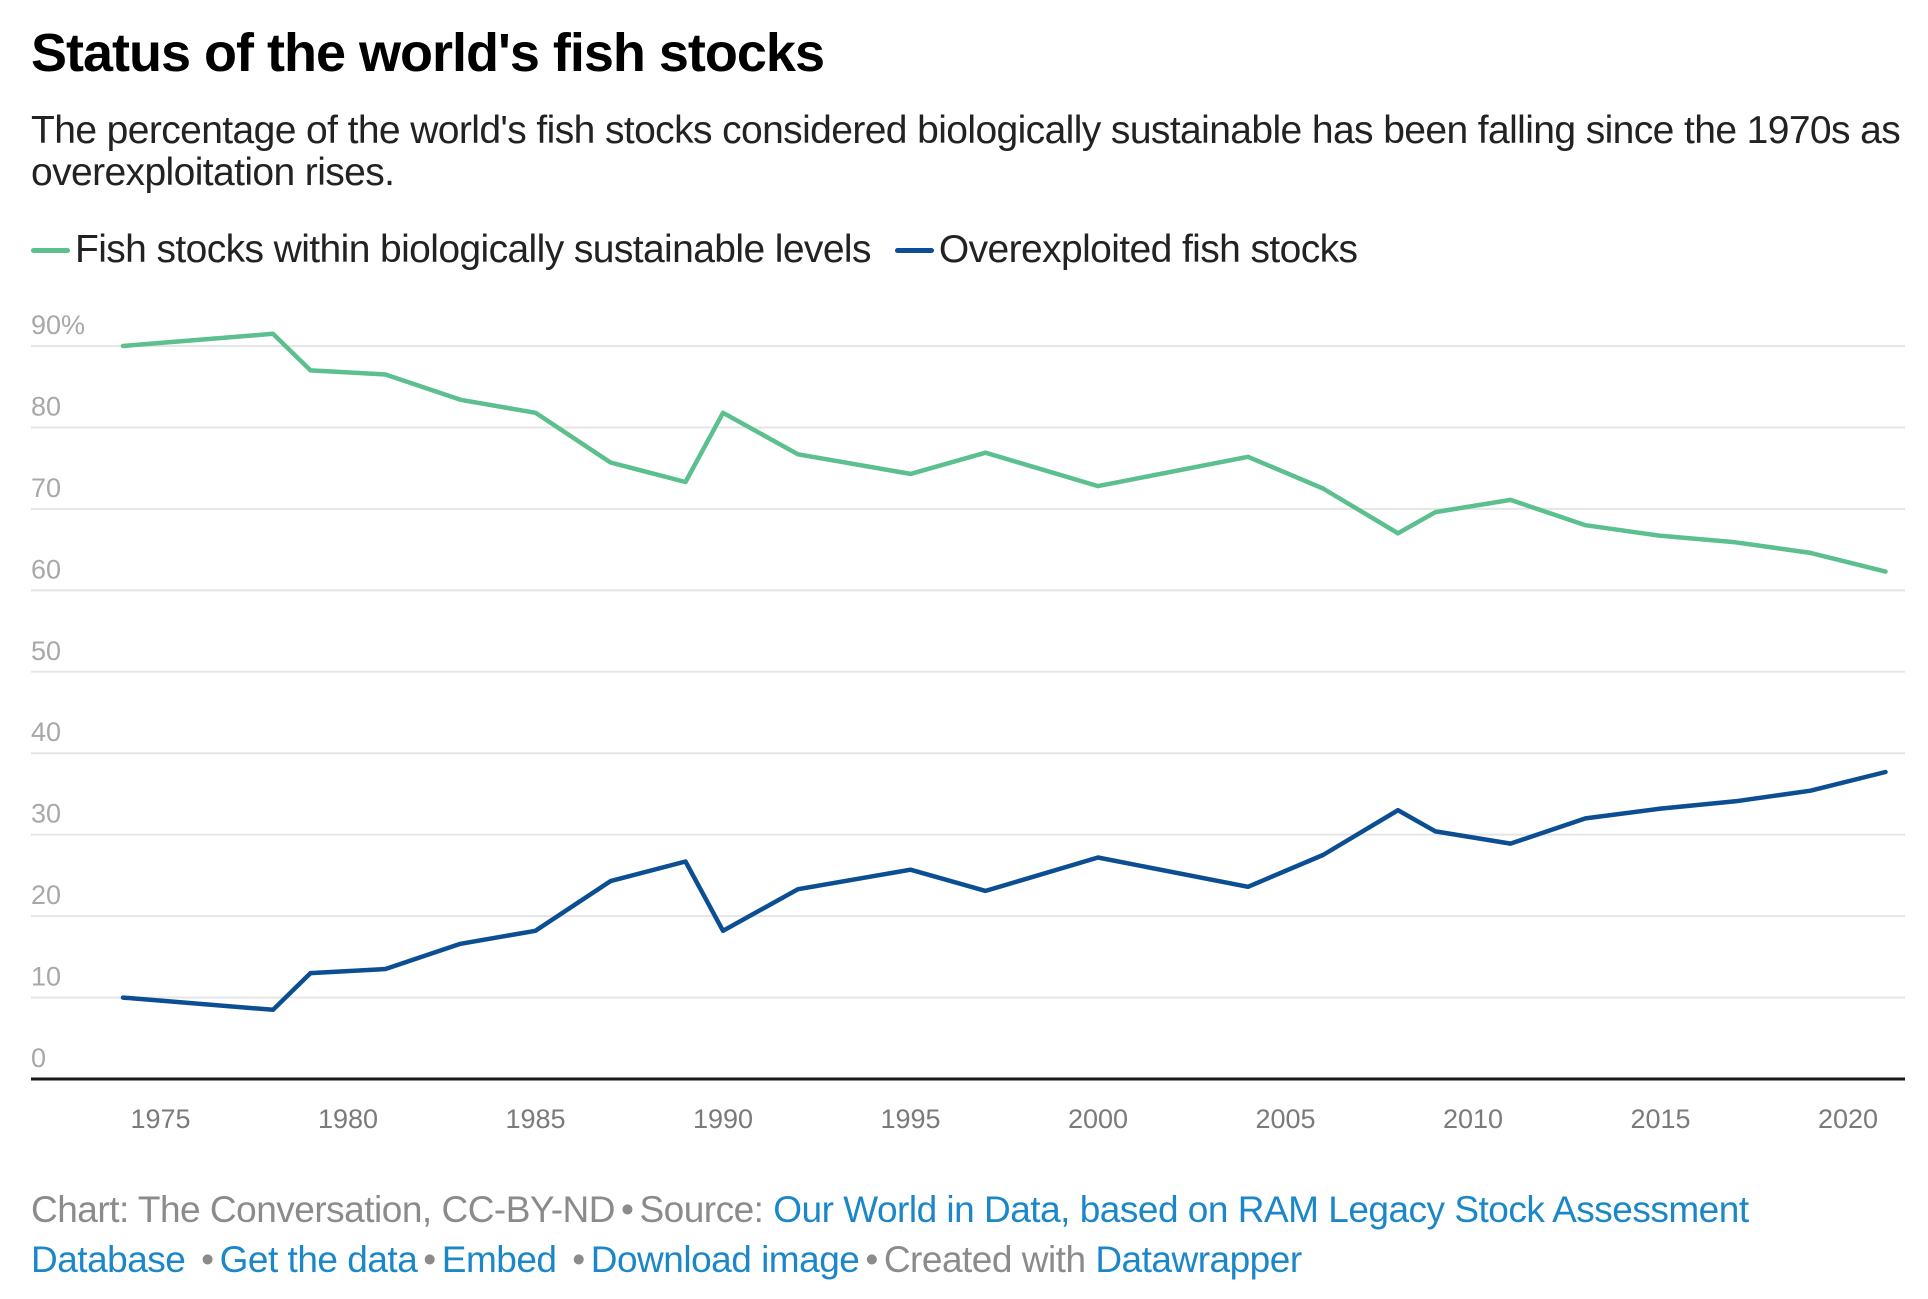  Describe the element at coordinates (499, 1259) in the screenshot. I see `embed-link: Embed` at that location.